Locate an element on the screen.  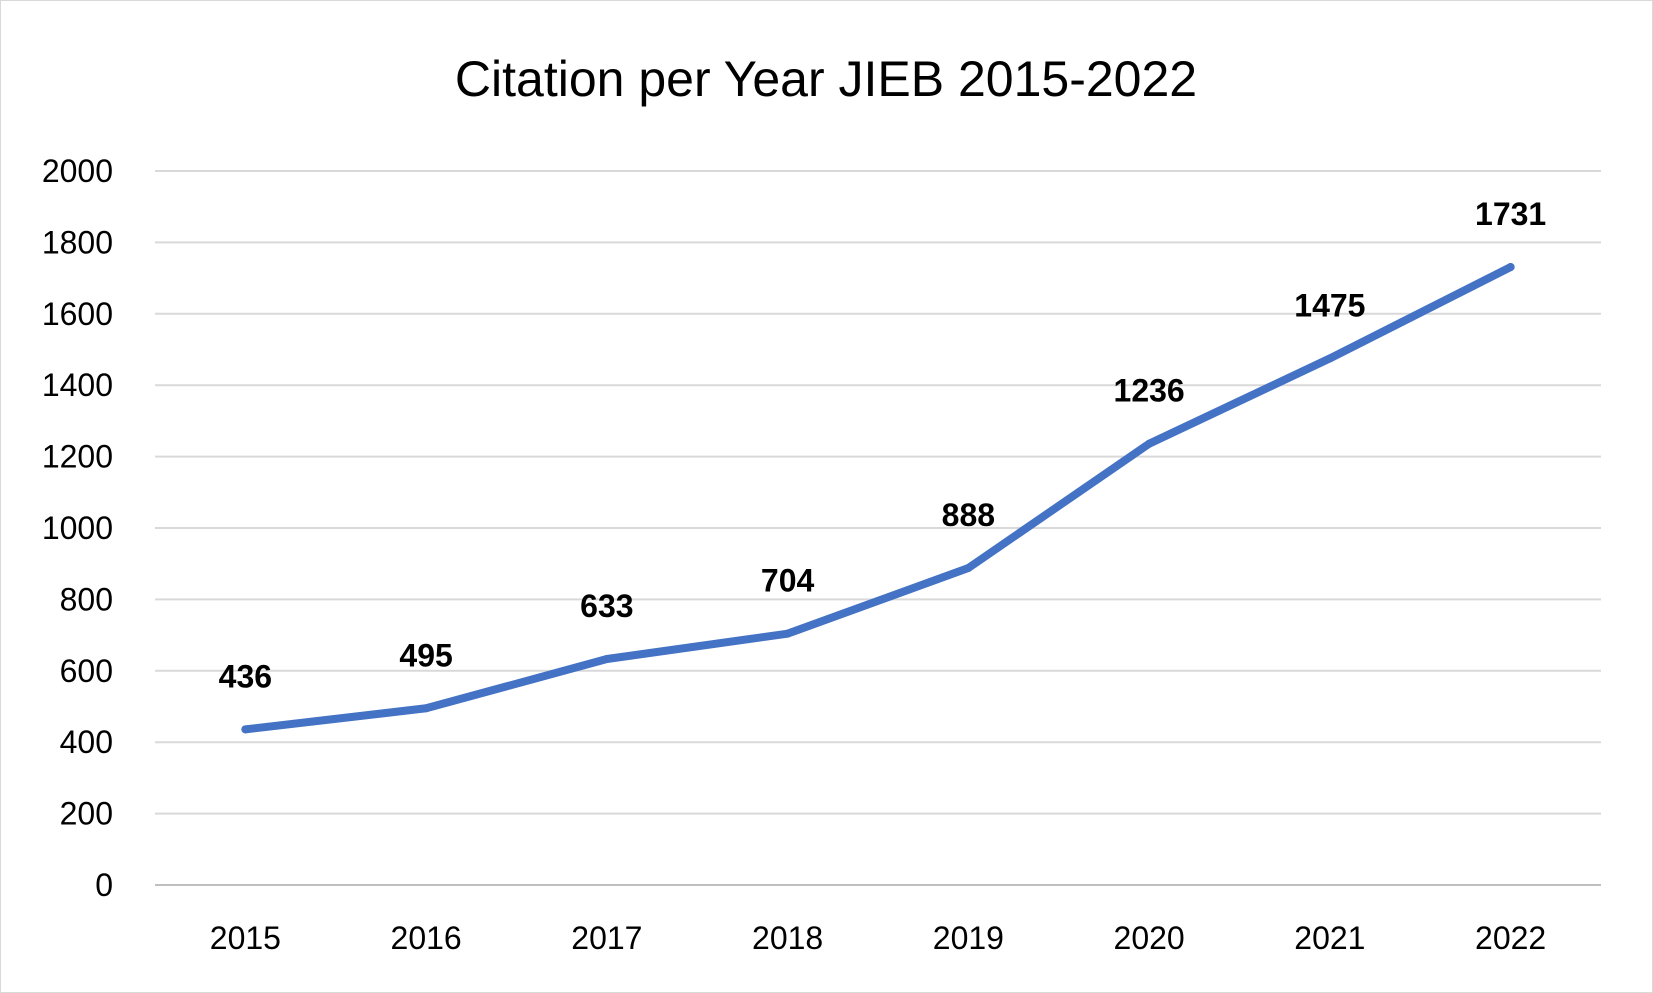
y-tick-label: 1800 is located at coordinates (77, 242).